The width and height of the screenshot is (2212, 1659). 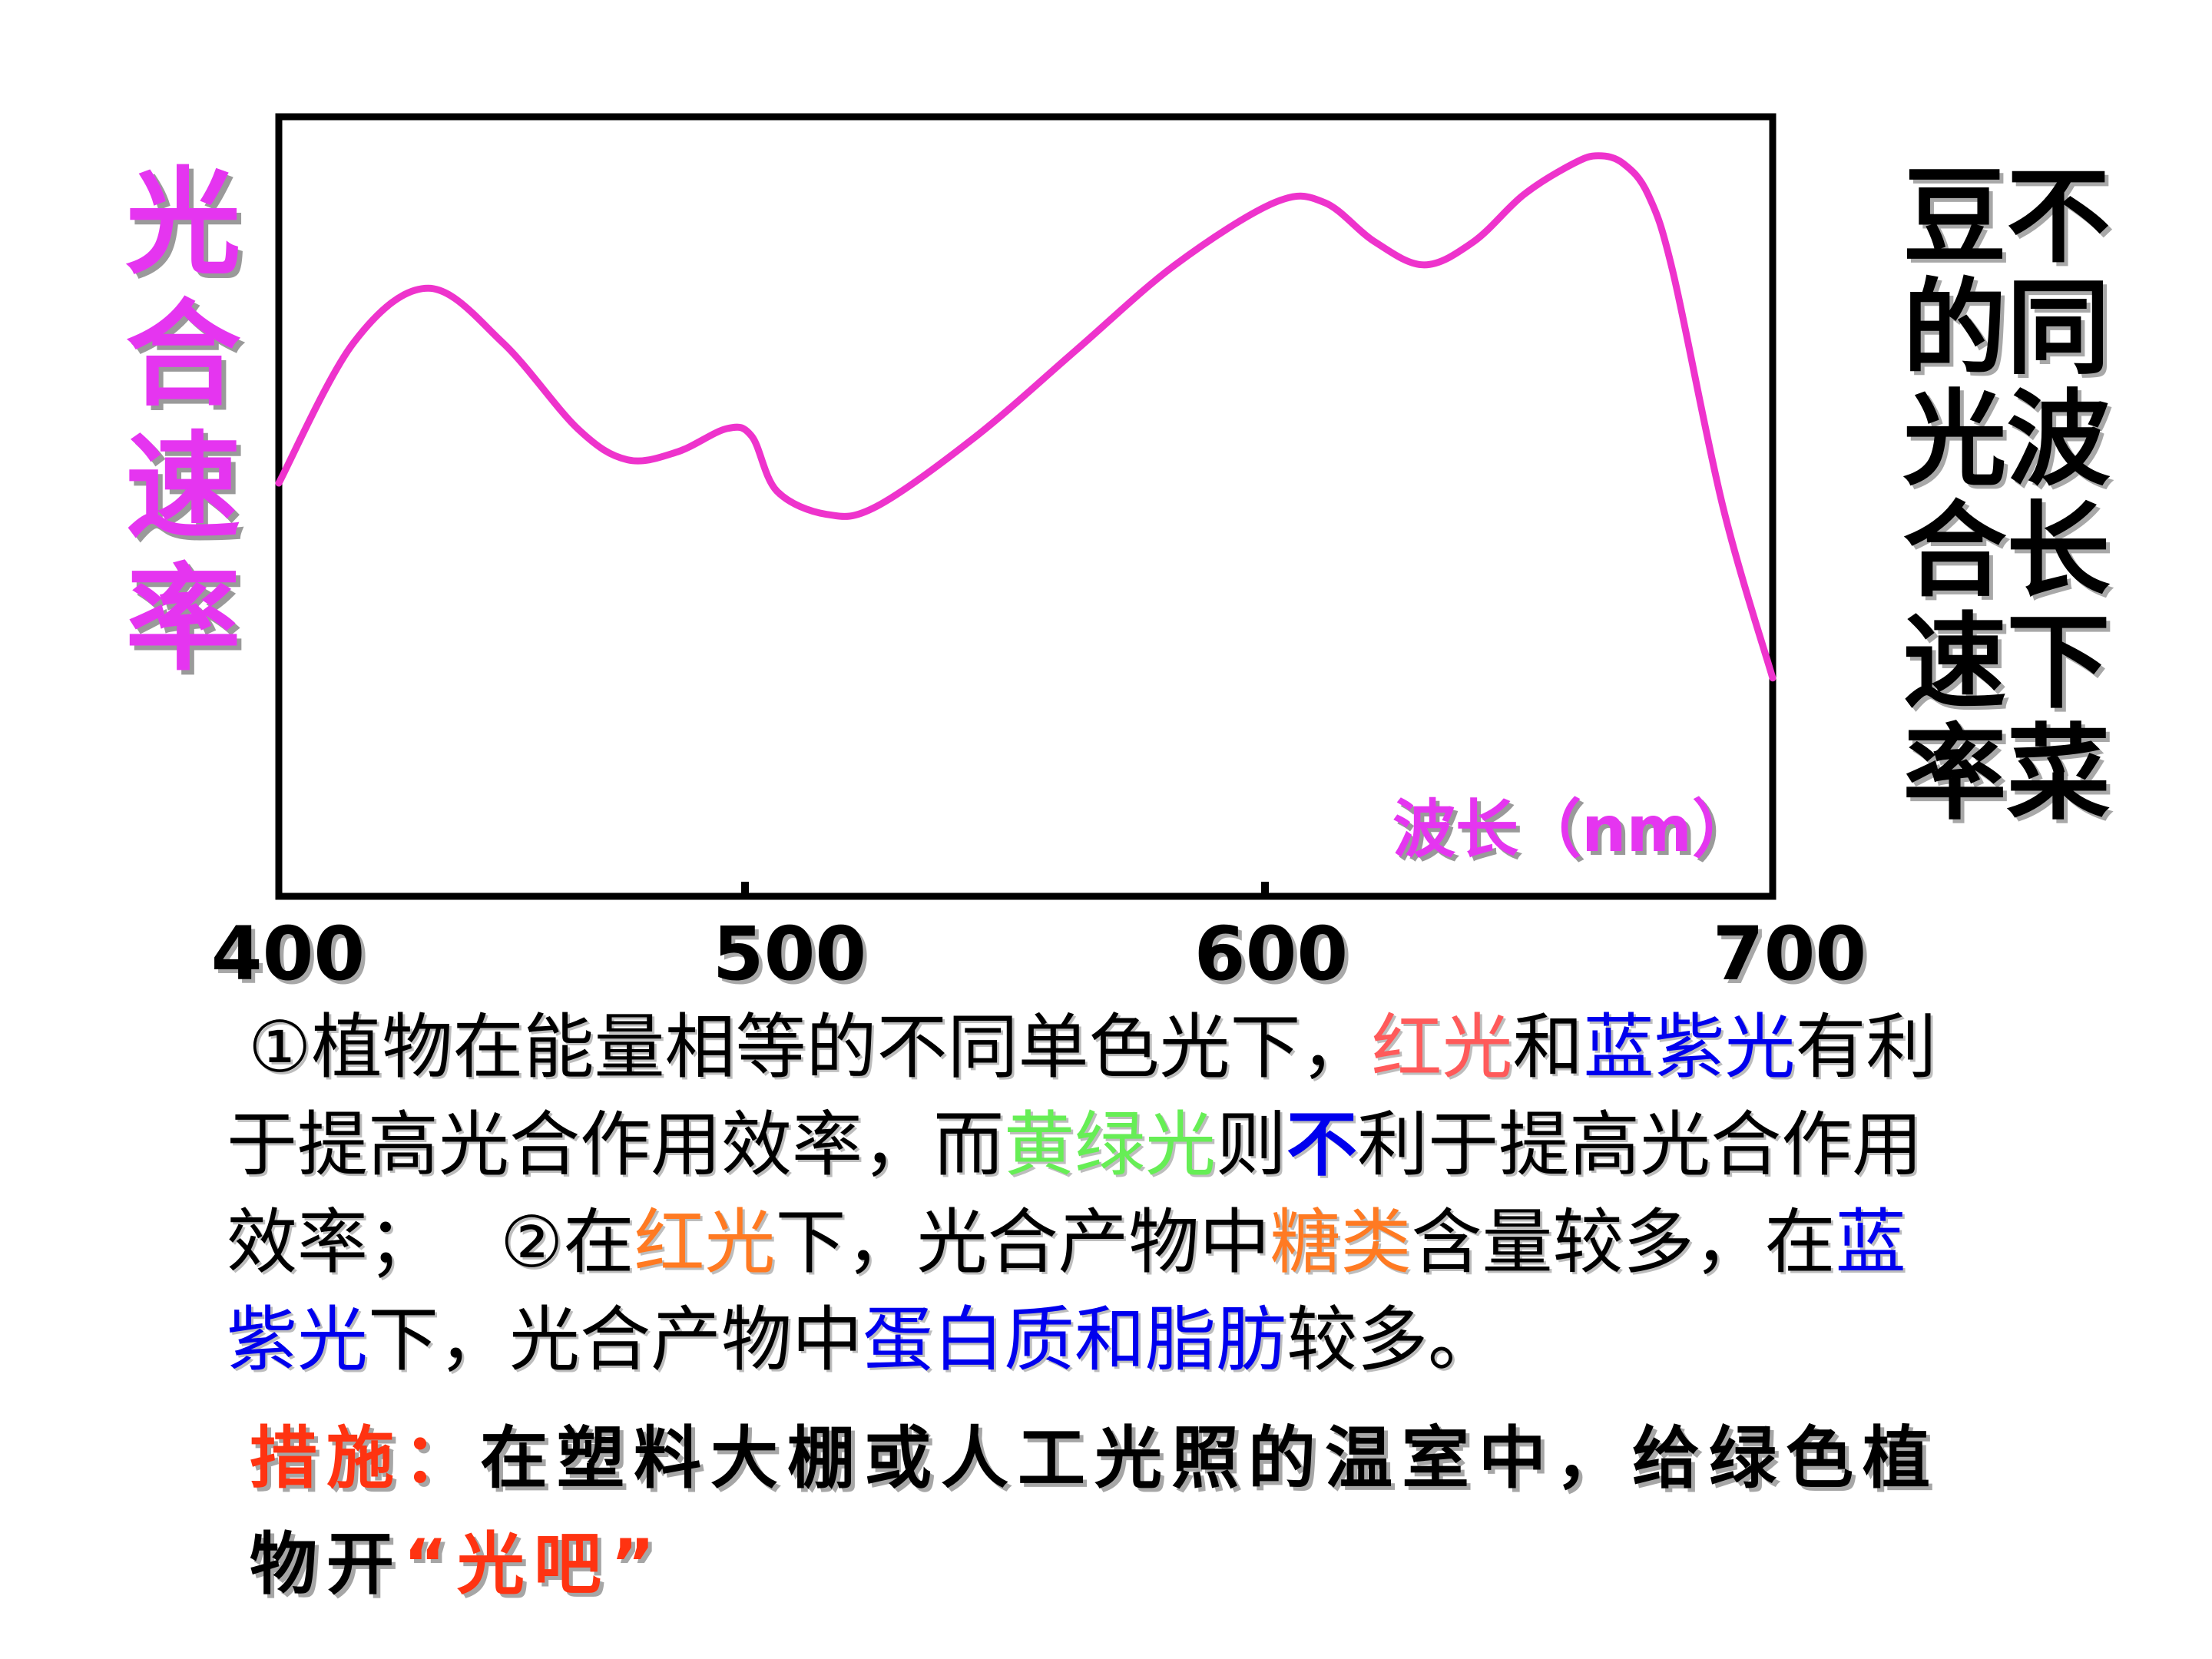 I want to click on x-axis-label: 波长（nm）, so click(x=1574, y=829).